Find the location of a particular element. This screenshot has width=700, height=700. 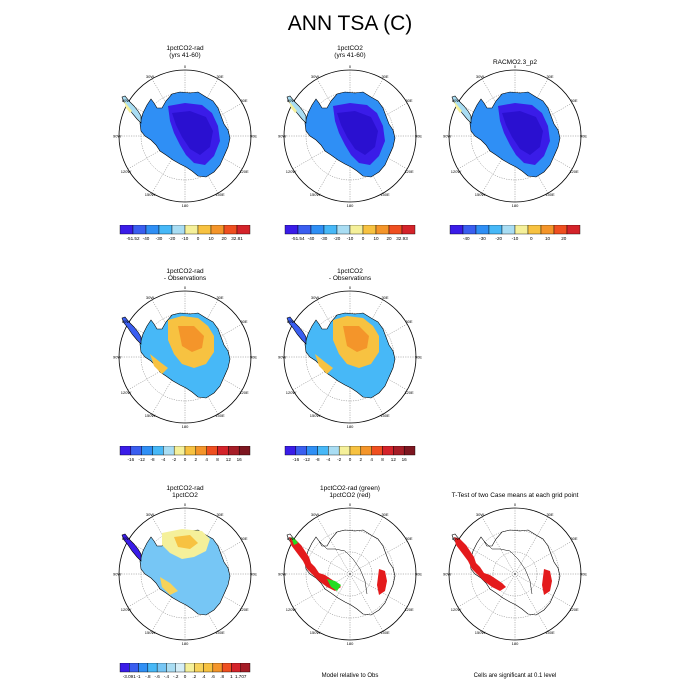

panel-title-line1: RACMO2.3_p2 is located at coordinates (515, 62).